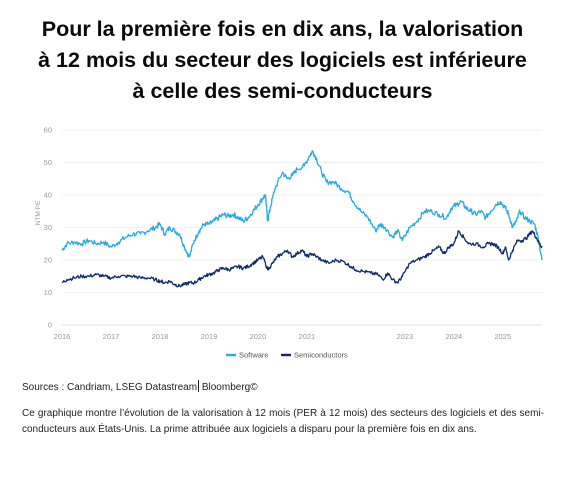 The image size is (565, 501). I want to click on y-axis-label: NTM PE, so click(38, 212).